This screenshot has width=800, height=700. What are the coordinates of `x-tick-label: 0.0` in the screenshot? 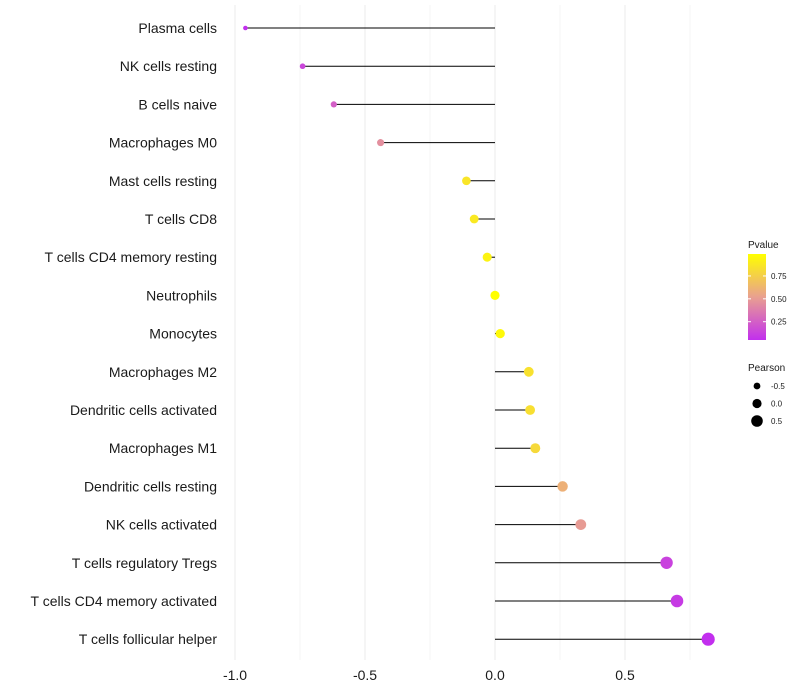 It's located at (495, 675).